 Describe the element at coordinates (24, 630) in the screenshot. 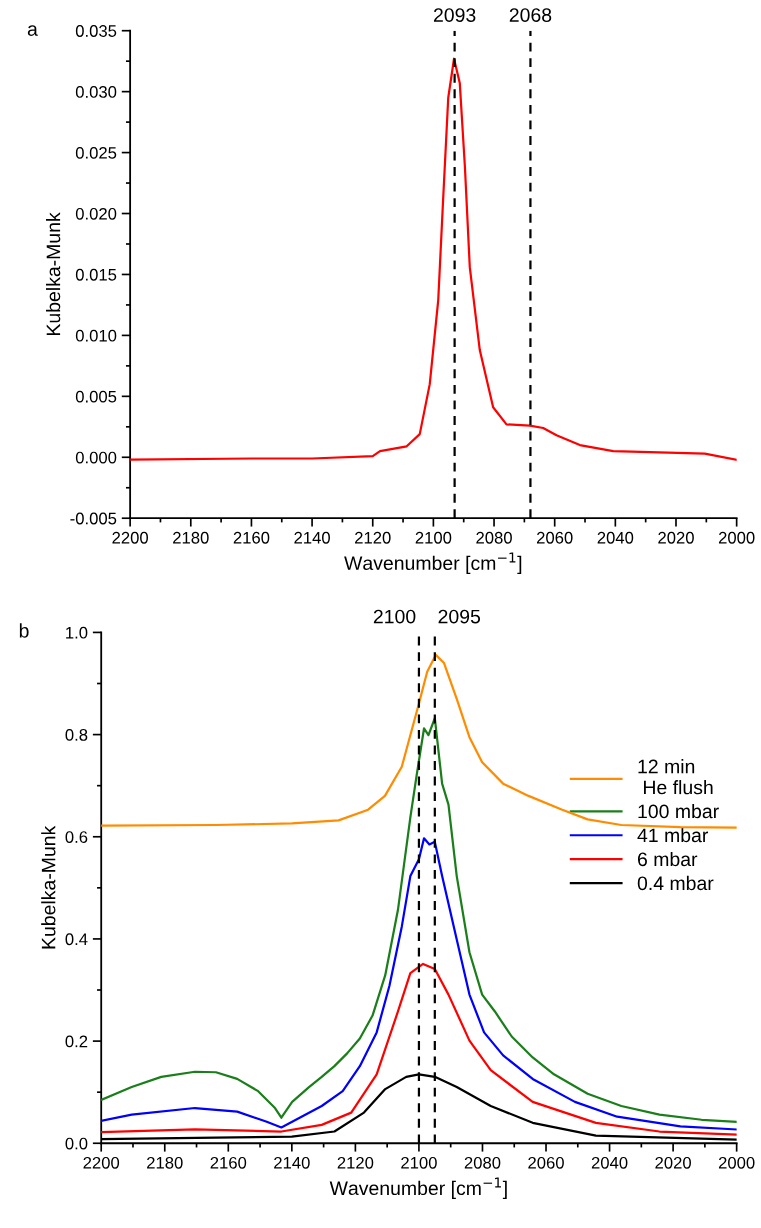

I see `chart-title: b` at that location.